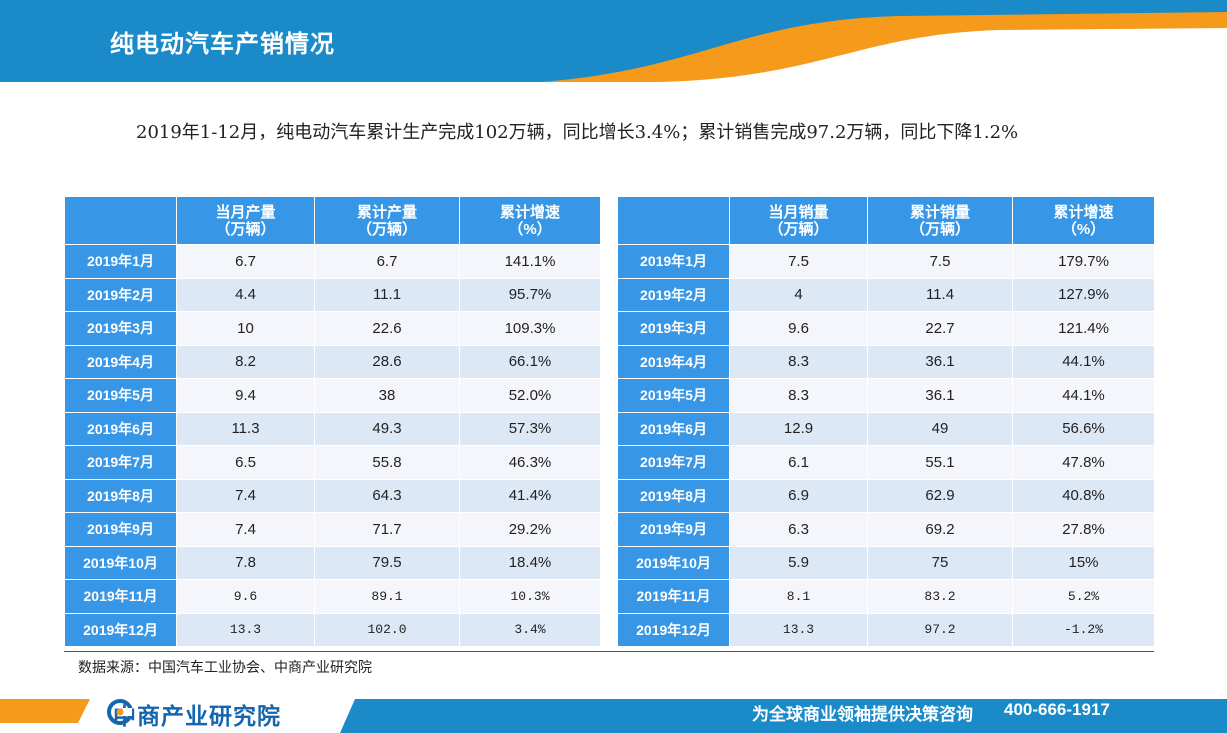 The height and width of the screenshot is (733, 1227). Describe the element at coordinates (886, 495) in the screenshot. I see `table-row: 2019年8月 6.9 62.9 40.8%` at that location.